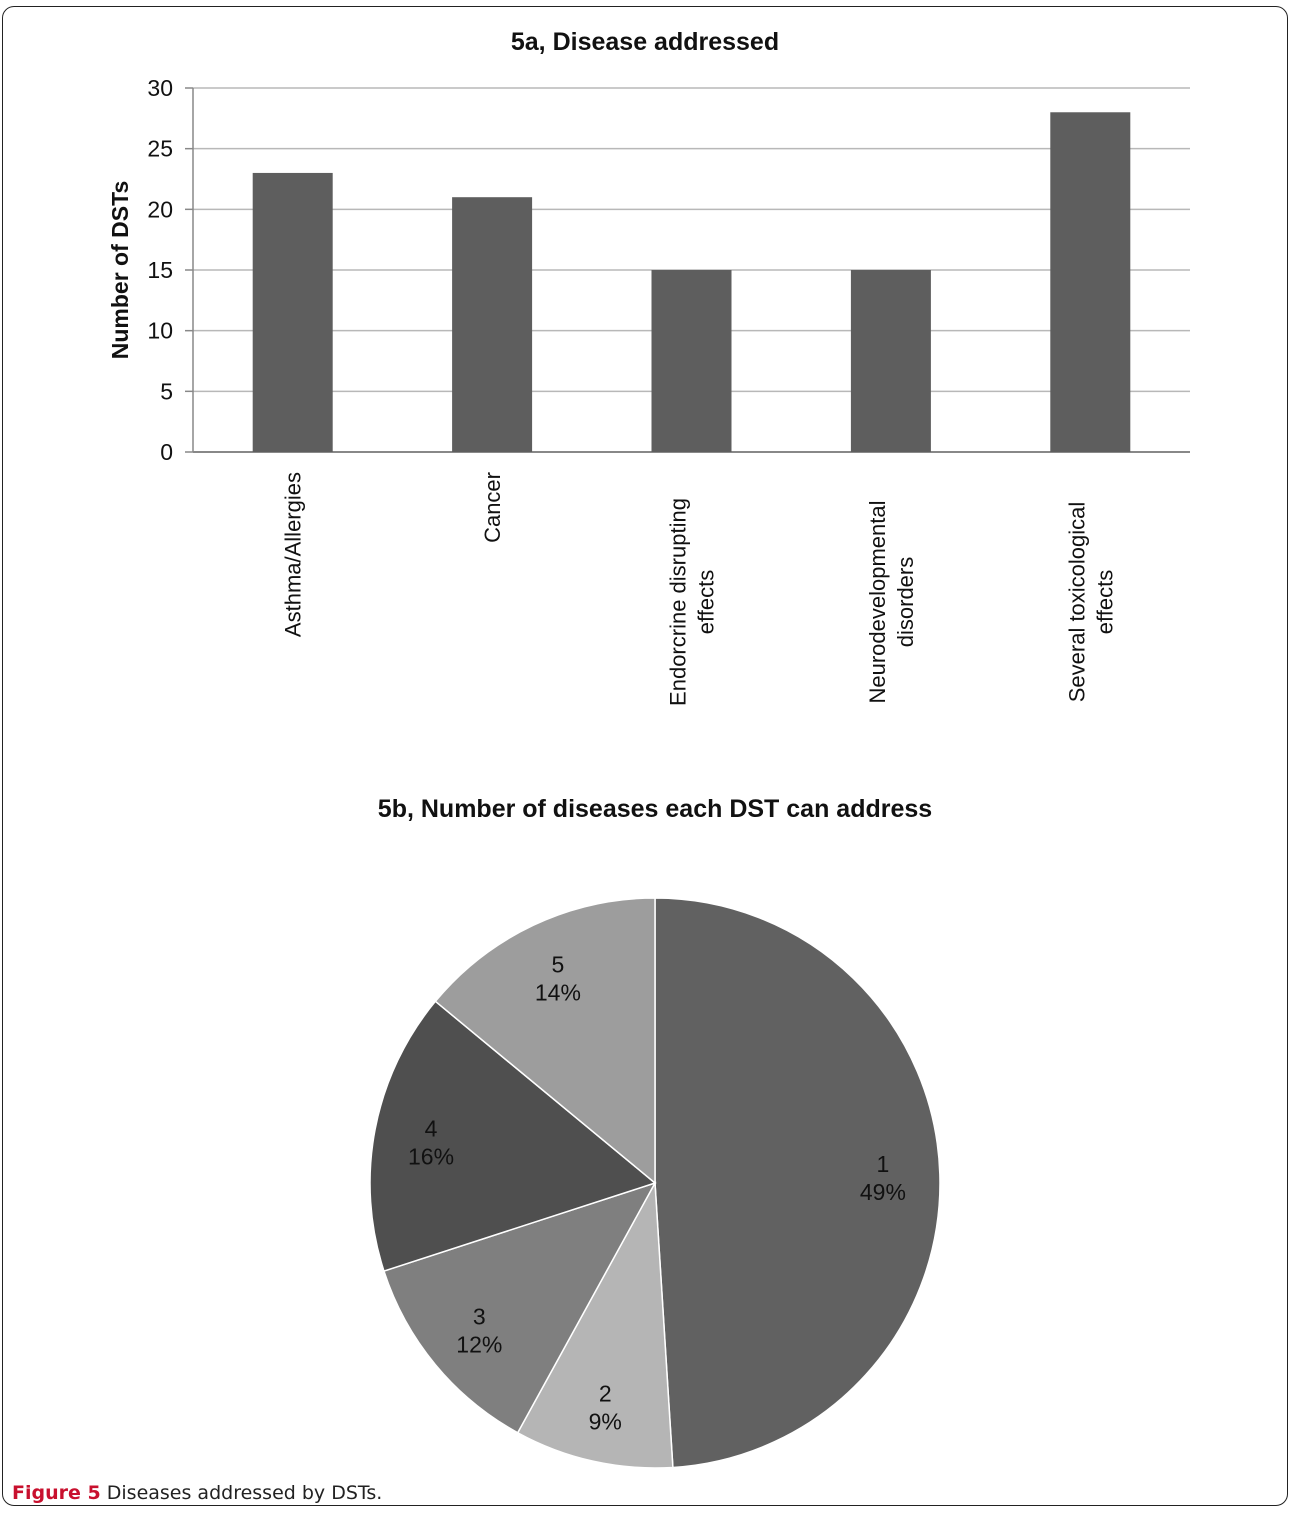 This screenshot has width=1290, height=1516. Describe the element at coordinates (244, 1493) in the screenshot. I see `figure-caption-text: Diseases addressed by DSTs.` at that location.